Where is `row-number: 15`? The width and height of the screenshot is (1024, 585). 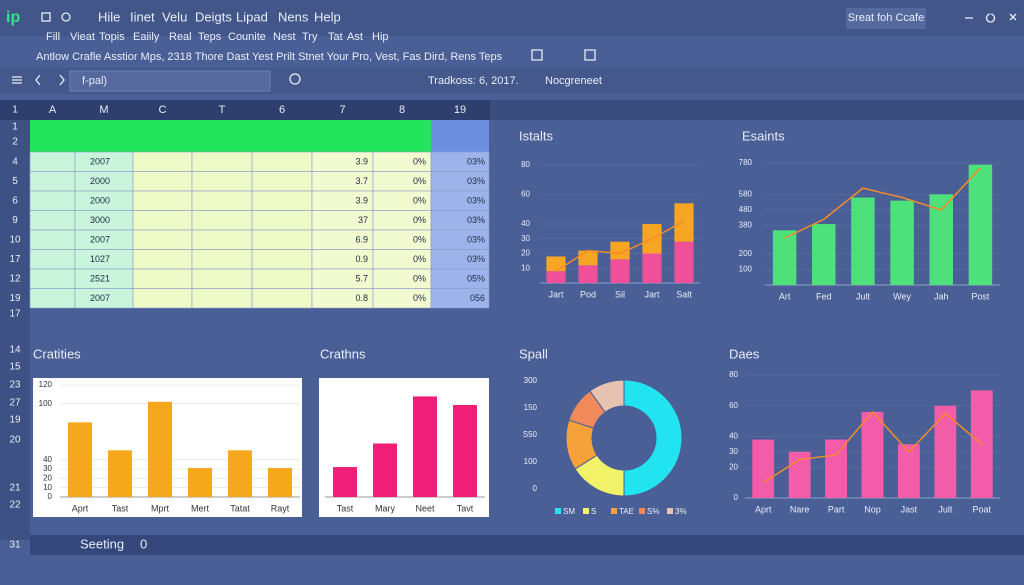
row-number: 15 is located at coordinates (15, 367).